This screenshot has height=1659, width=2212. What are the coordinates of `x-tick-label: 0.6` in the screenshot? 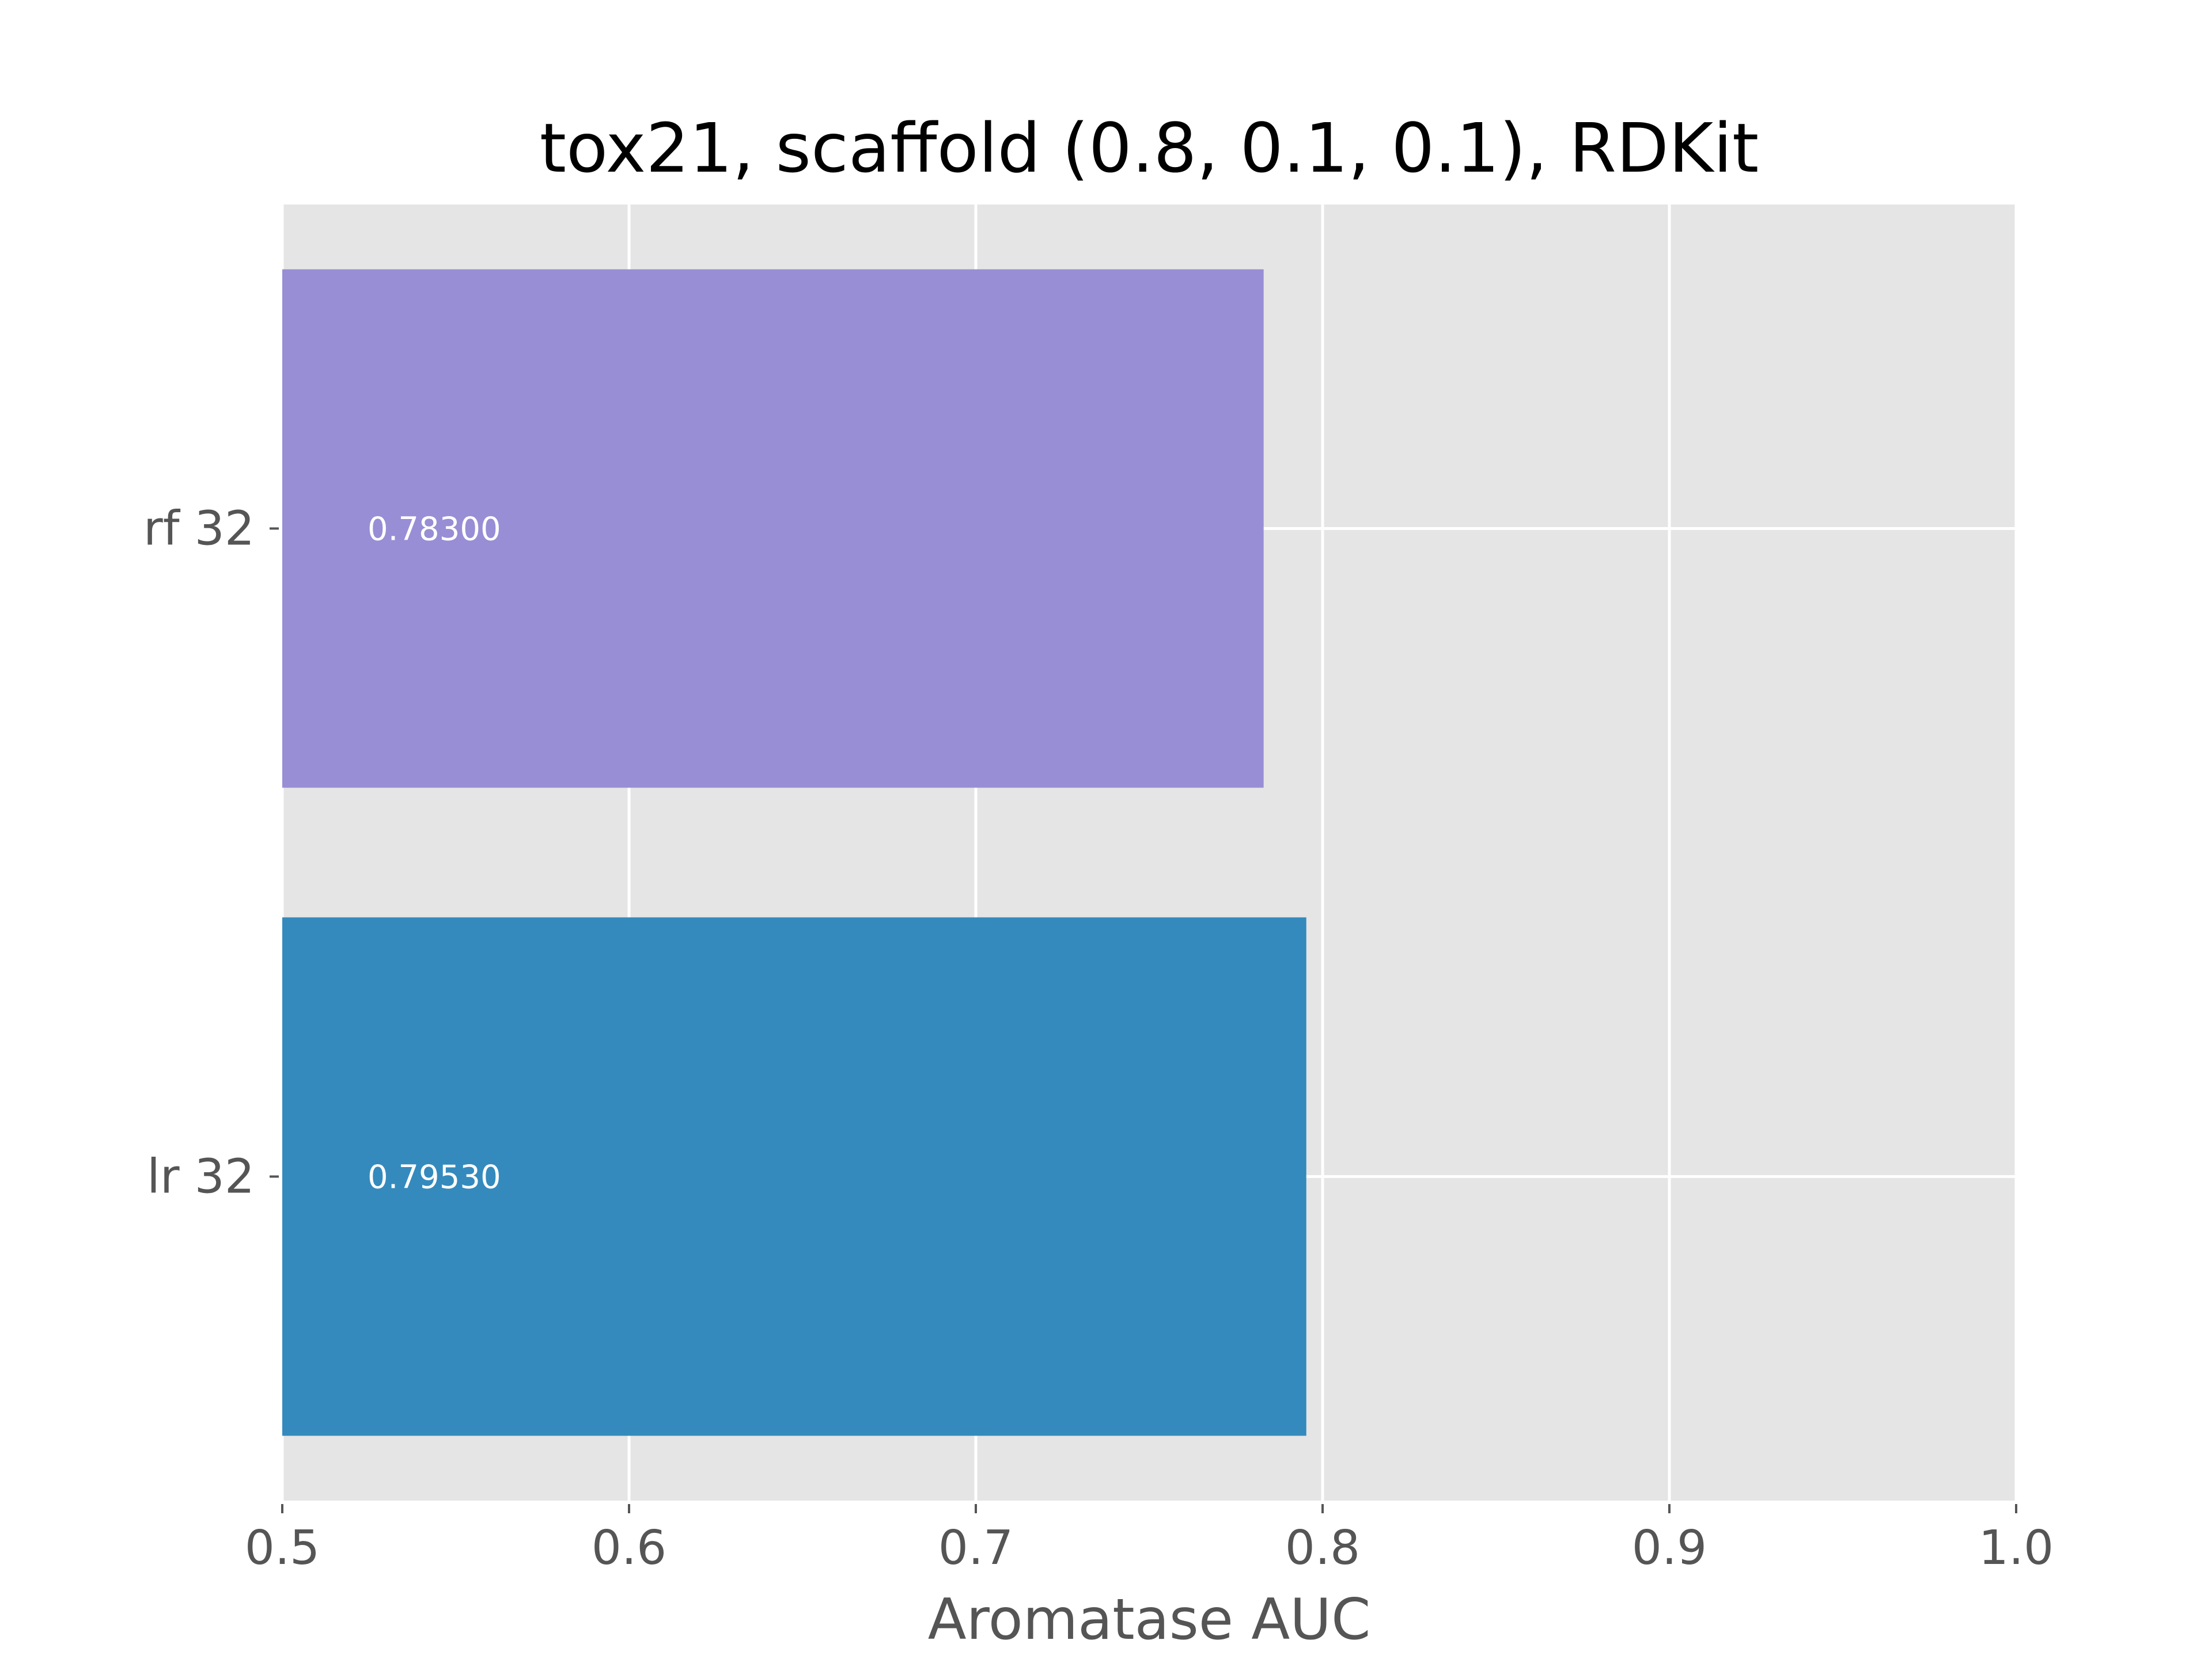 It's located at (629, 1548).